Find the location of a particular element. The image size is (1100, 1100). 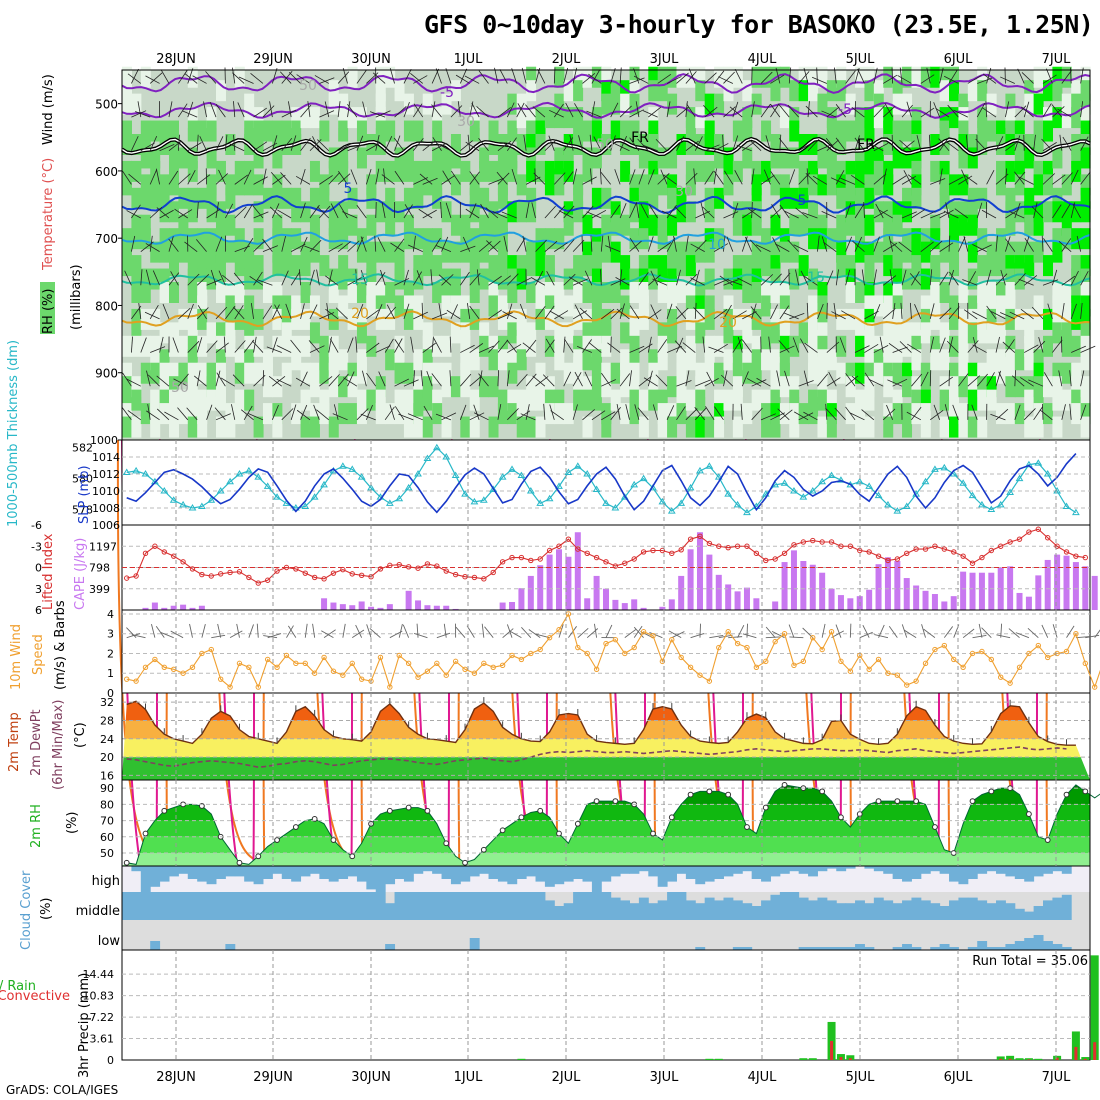

li-point is located at coordinates (625, 563).